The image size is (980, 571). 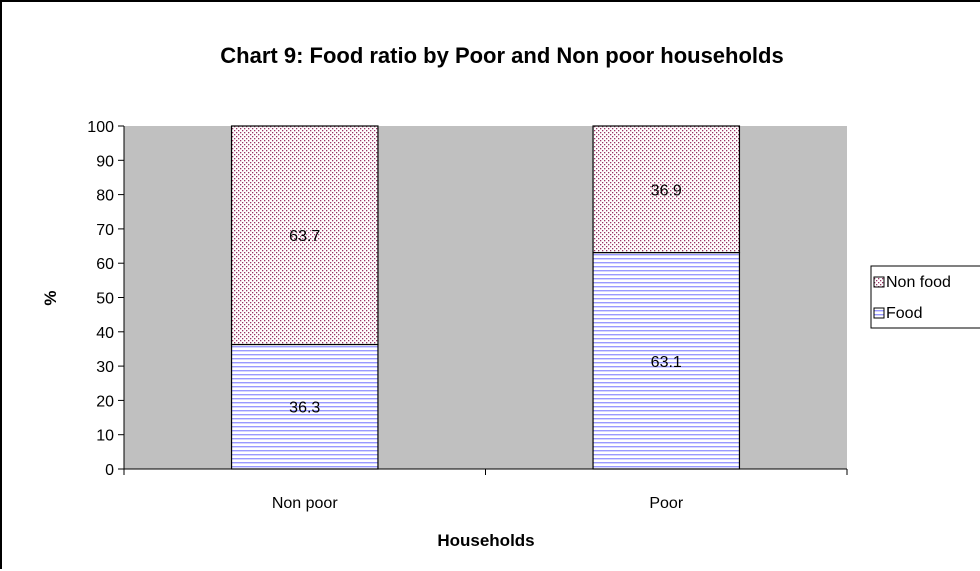 I want to click on legend-box, so click(x=925, y=297).